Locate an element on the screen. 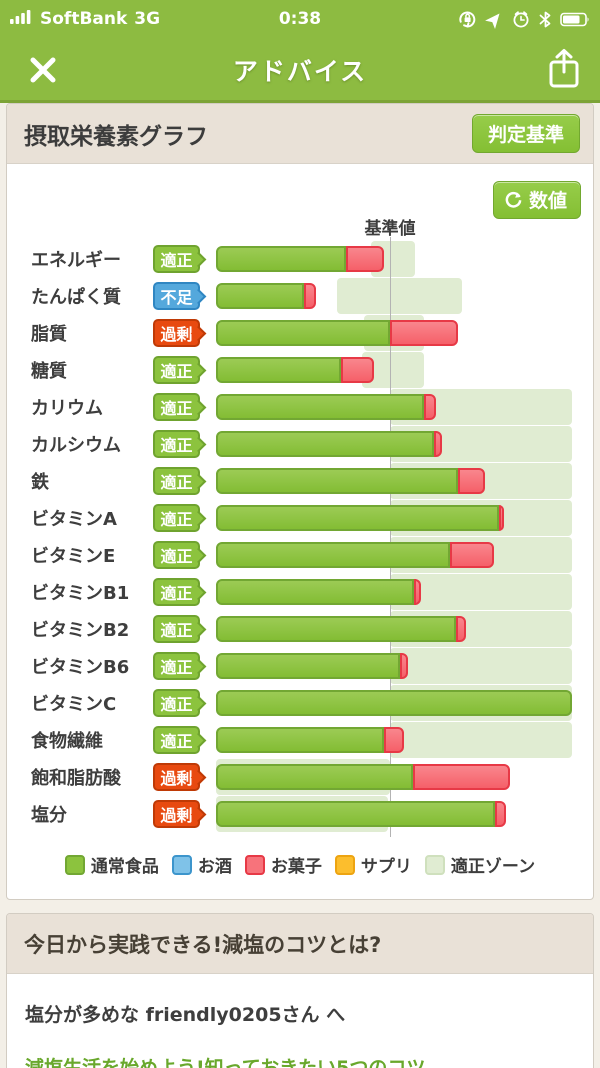  share-button is located at coordinates (564, 70).